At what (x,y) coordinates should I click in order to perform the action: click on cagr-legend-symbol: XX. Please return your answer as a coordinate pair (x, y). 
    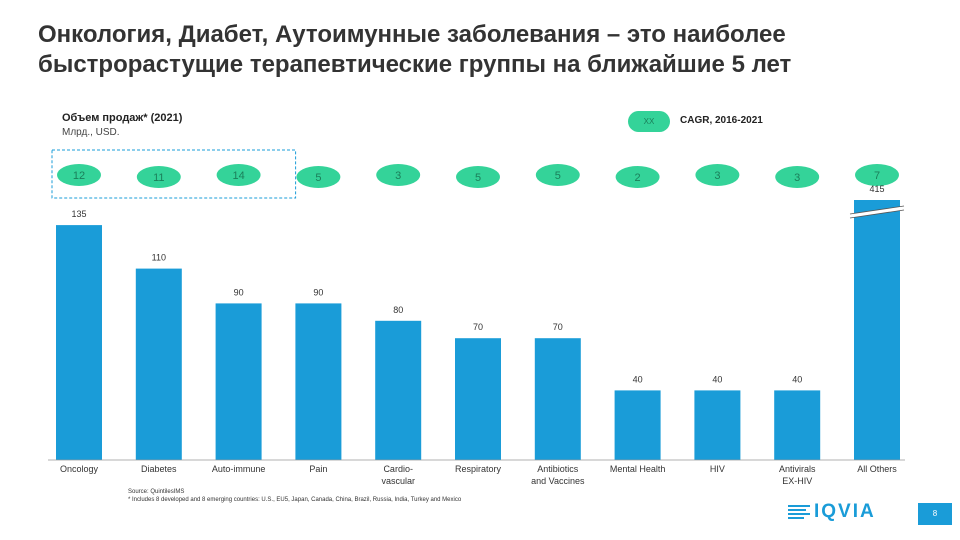
    Looking at the image, I should click on (649, 121).